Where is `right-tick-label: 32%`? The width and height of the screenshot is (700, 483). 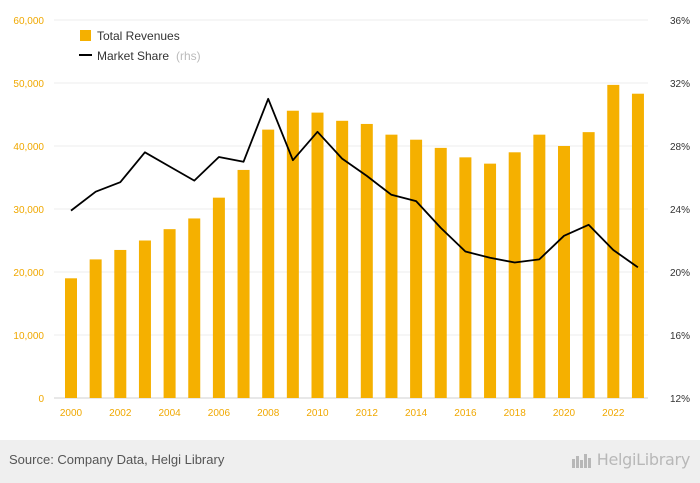 right-tick-label: 32% is located at coordinates (680, 84).